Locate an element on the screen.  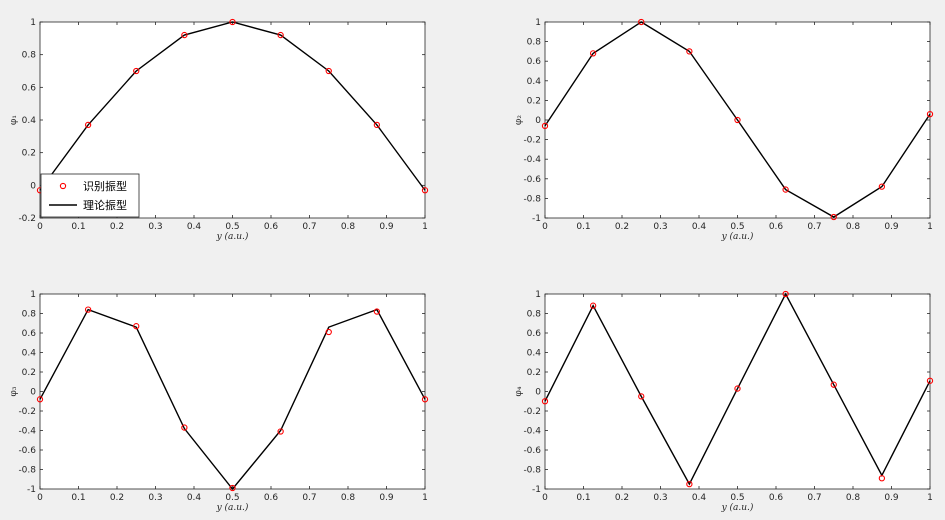
y-axis-label: φ₄ is located at coordinates (519, 391).